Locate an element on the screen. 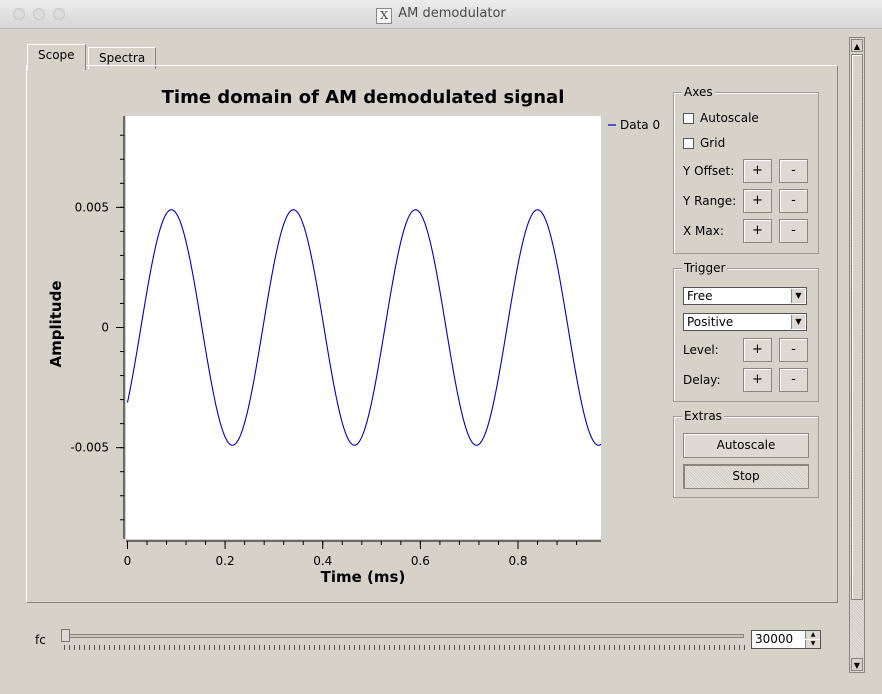 This screenshot has height=694, width=882. grid-checkbox-label: Grid is located at coordinates (713, 143).